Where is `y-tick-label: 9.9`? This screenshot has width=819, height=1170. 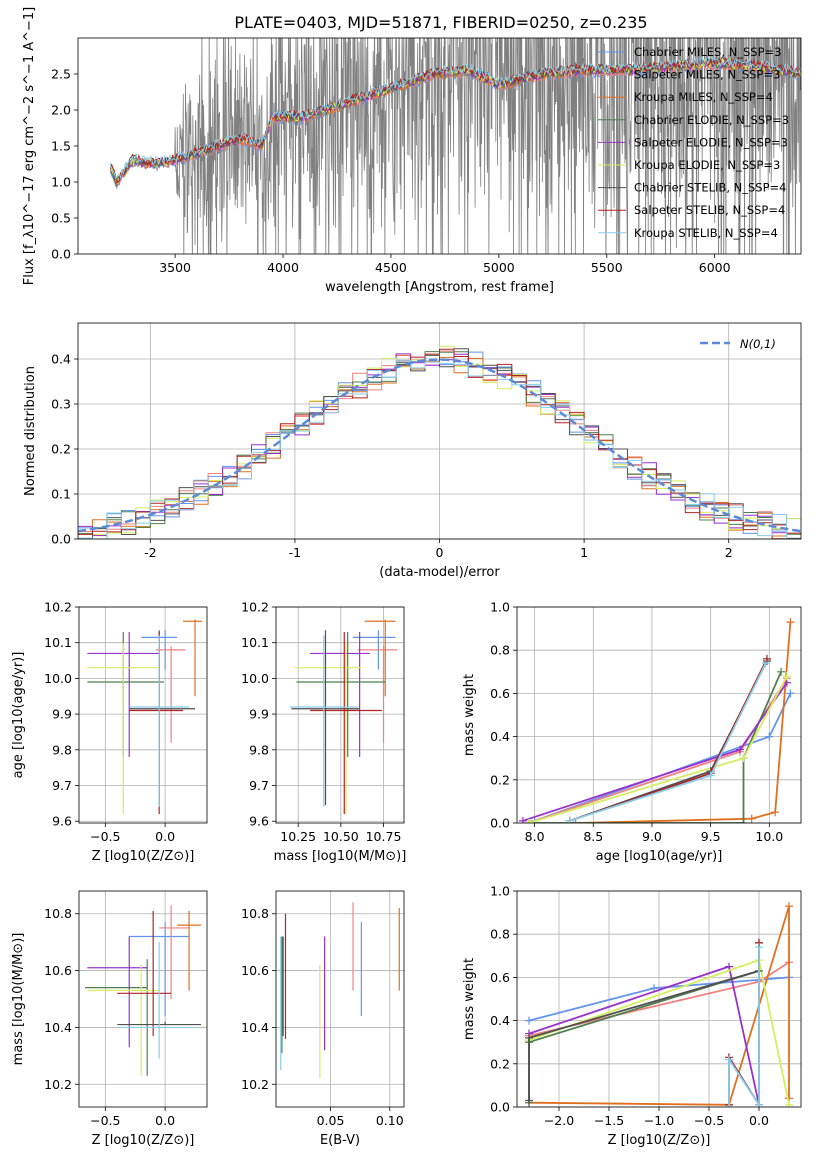
y-tick-label: 9.9 is located at coordinates (62, 714).